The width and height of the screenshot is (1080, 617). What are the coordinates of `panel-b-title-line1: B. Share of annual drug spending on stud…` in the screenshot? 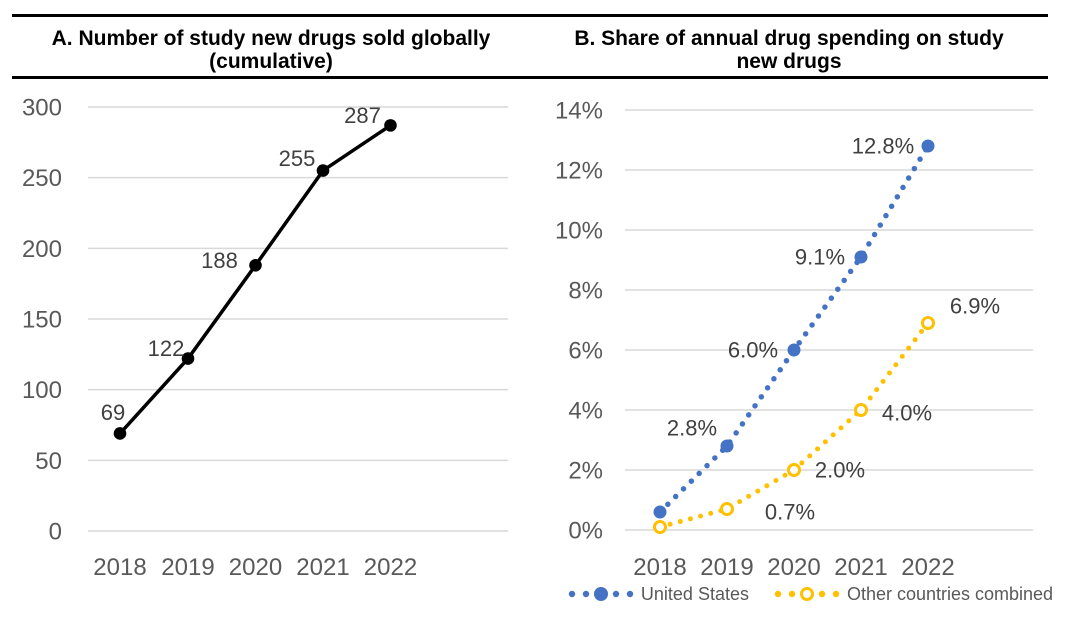 It's located at (789, 38).